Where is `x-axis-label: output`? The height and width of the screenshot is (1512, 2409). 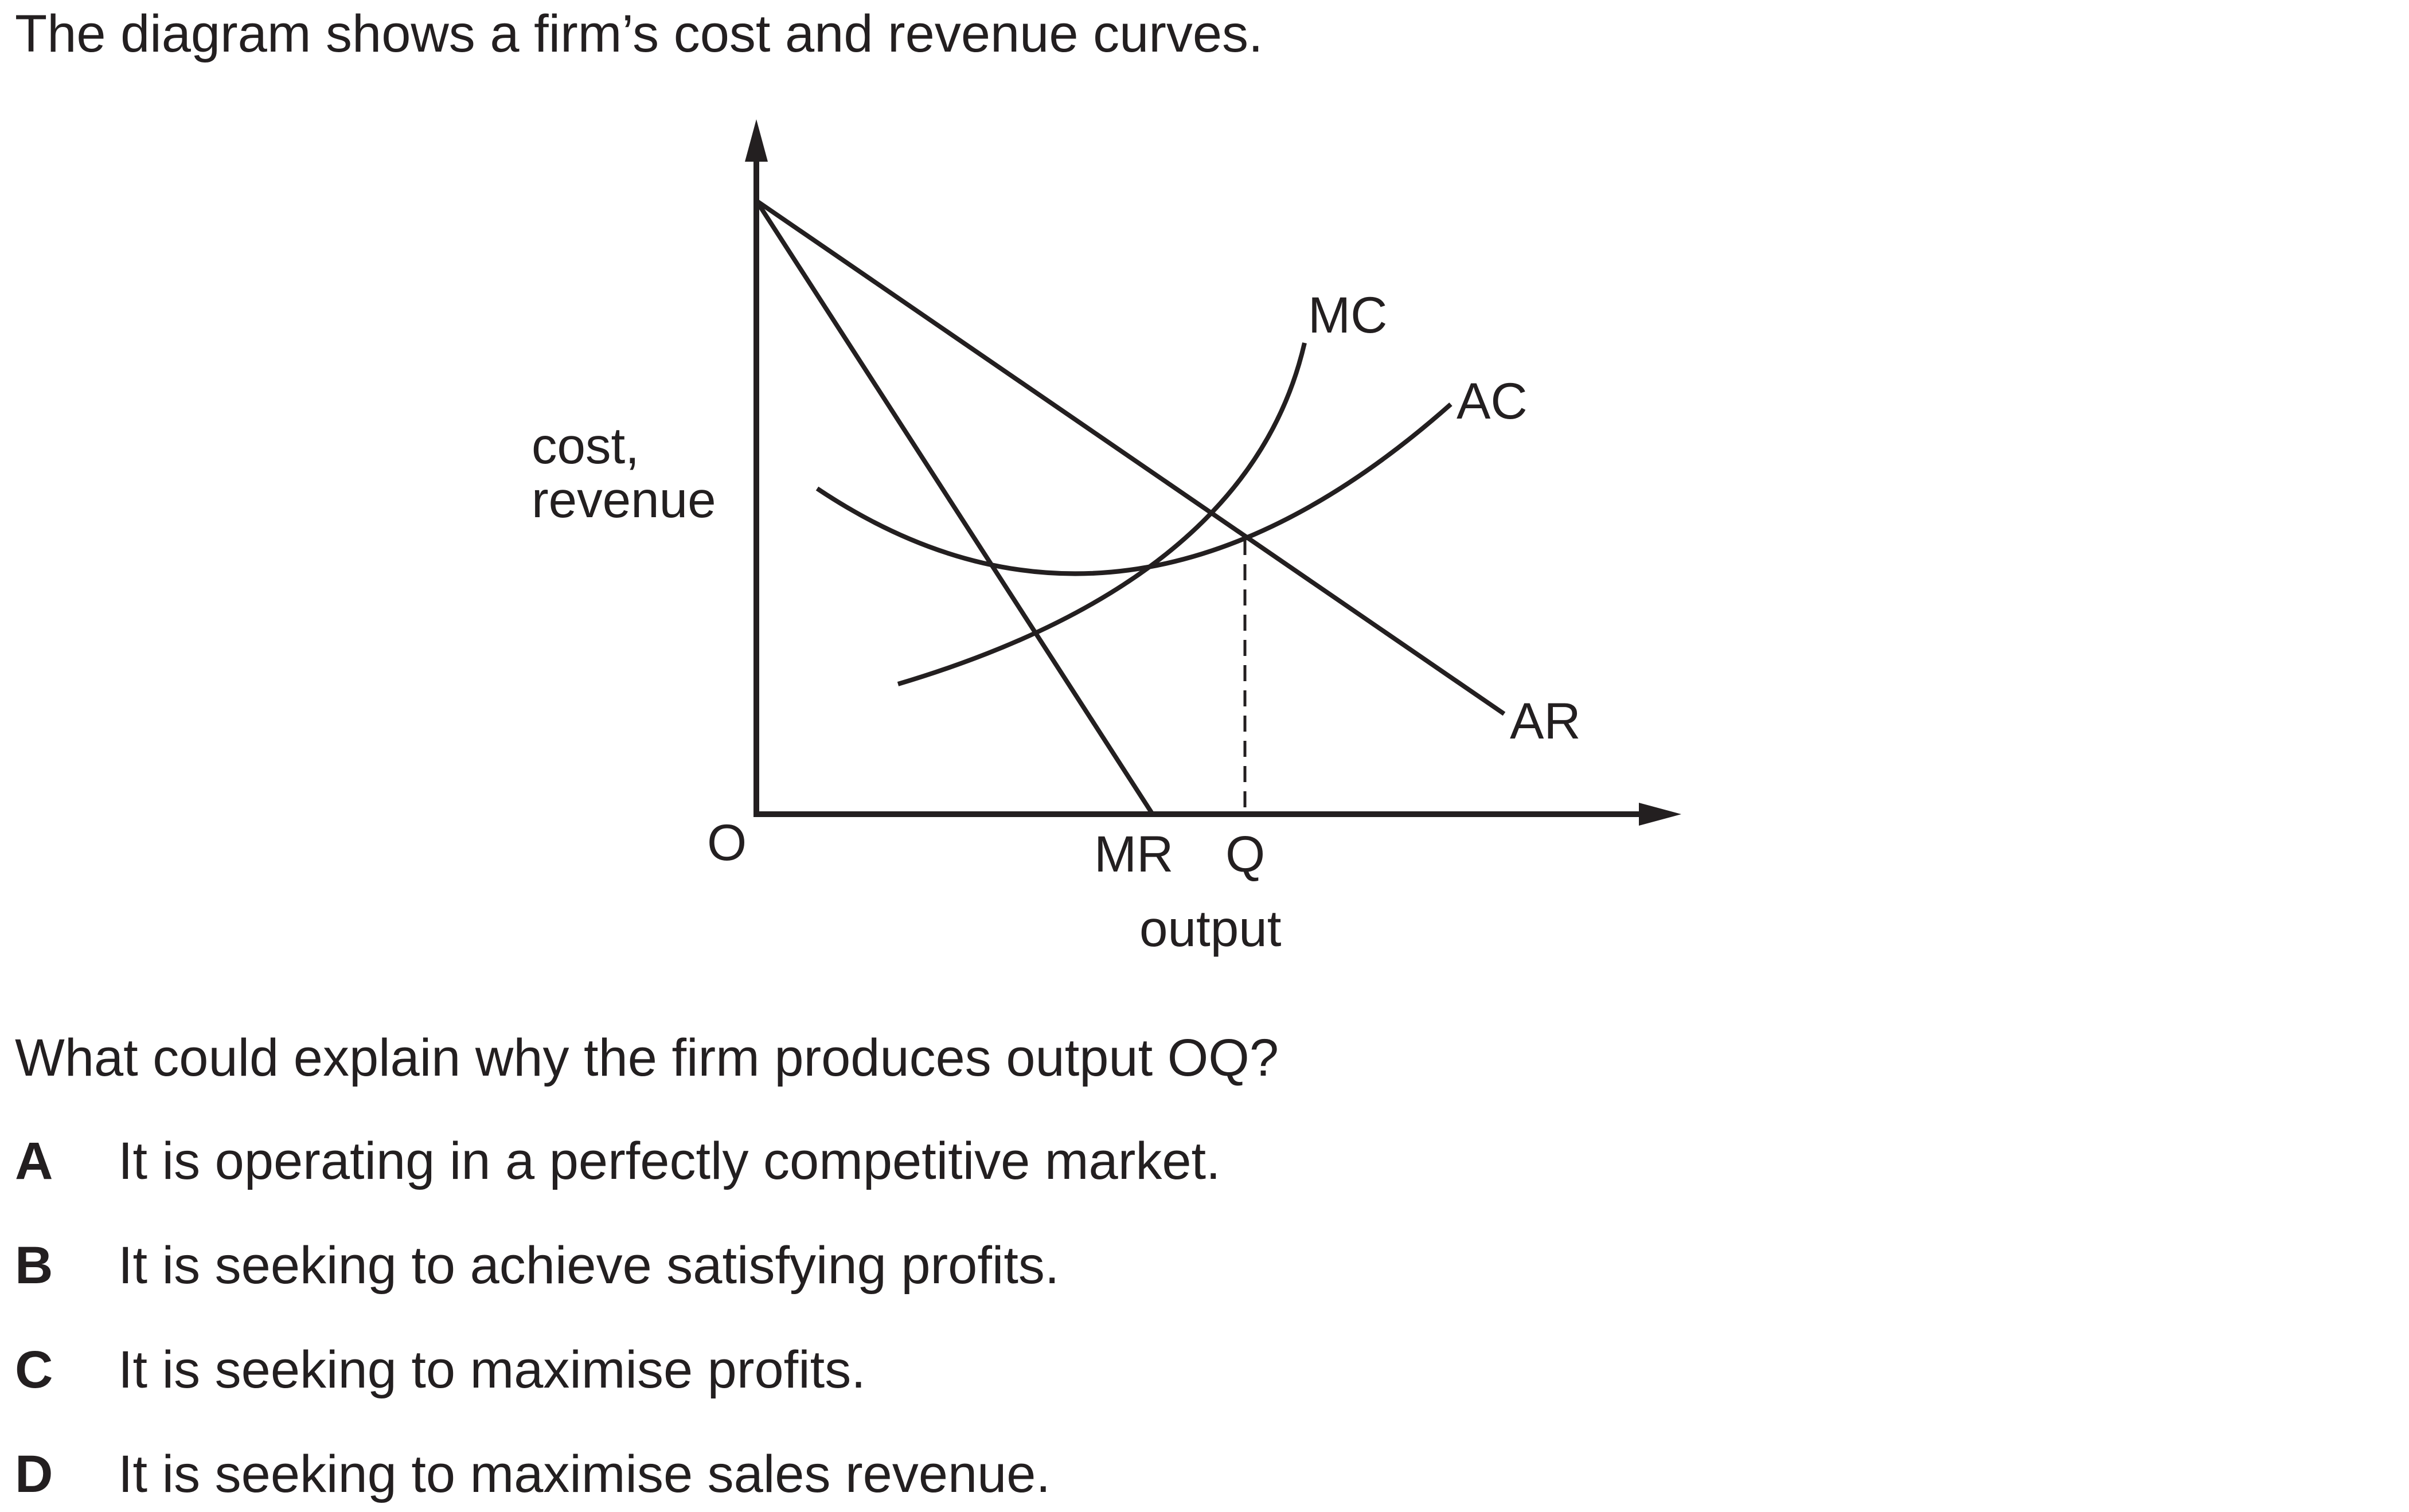 x-axis-label: output is located at coordinates (1210, 928).